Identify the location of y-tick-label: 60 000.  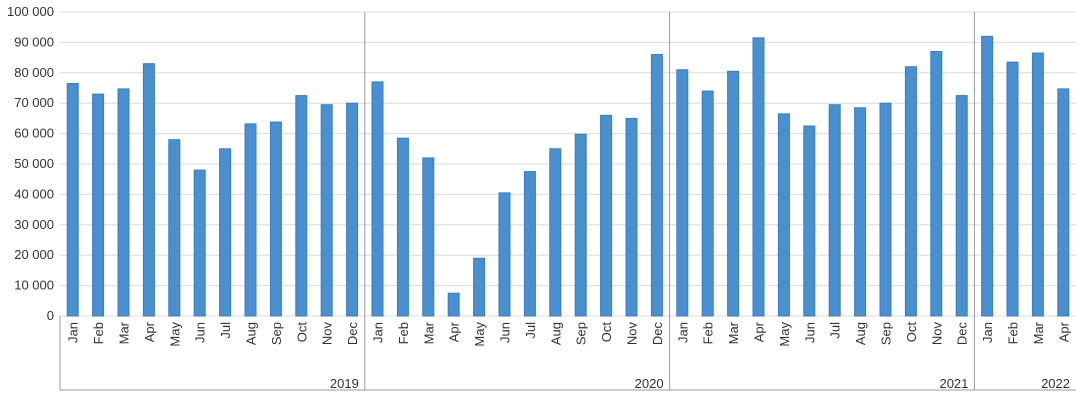
(34, 133).